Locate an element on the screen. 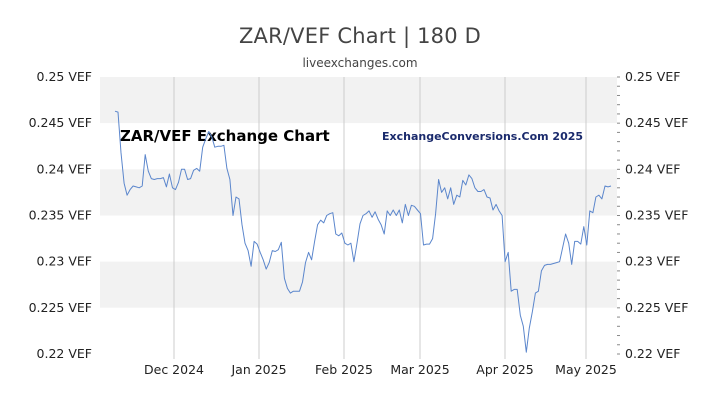 This screenshot has height=405, width=720. y-tick-label-right: 0.245 VEF is located at coordinates (656, 122).